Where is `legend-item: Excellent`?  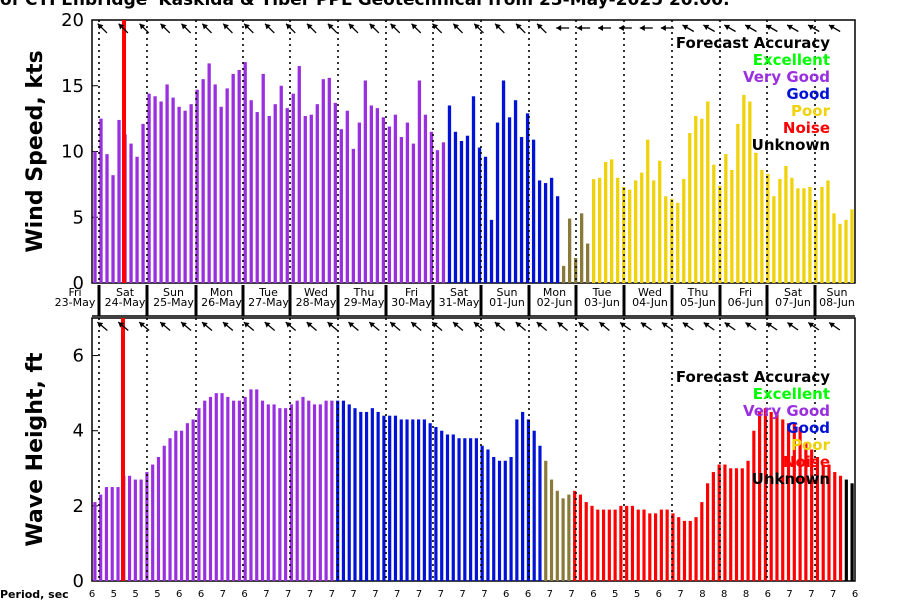 legend-item: Excellent is located at coordinates (791, 60).